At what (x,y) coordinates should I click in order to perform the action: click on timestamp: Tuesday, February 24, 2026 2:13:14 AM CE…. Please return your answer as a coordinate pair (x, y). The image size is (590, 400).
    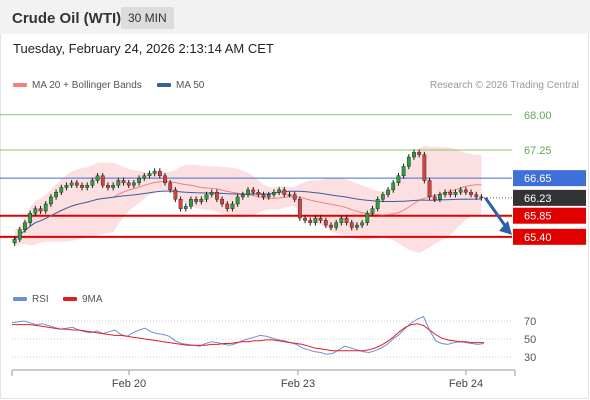
    Looking at the image, I should click on (143, 48).